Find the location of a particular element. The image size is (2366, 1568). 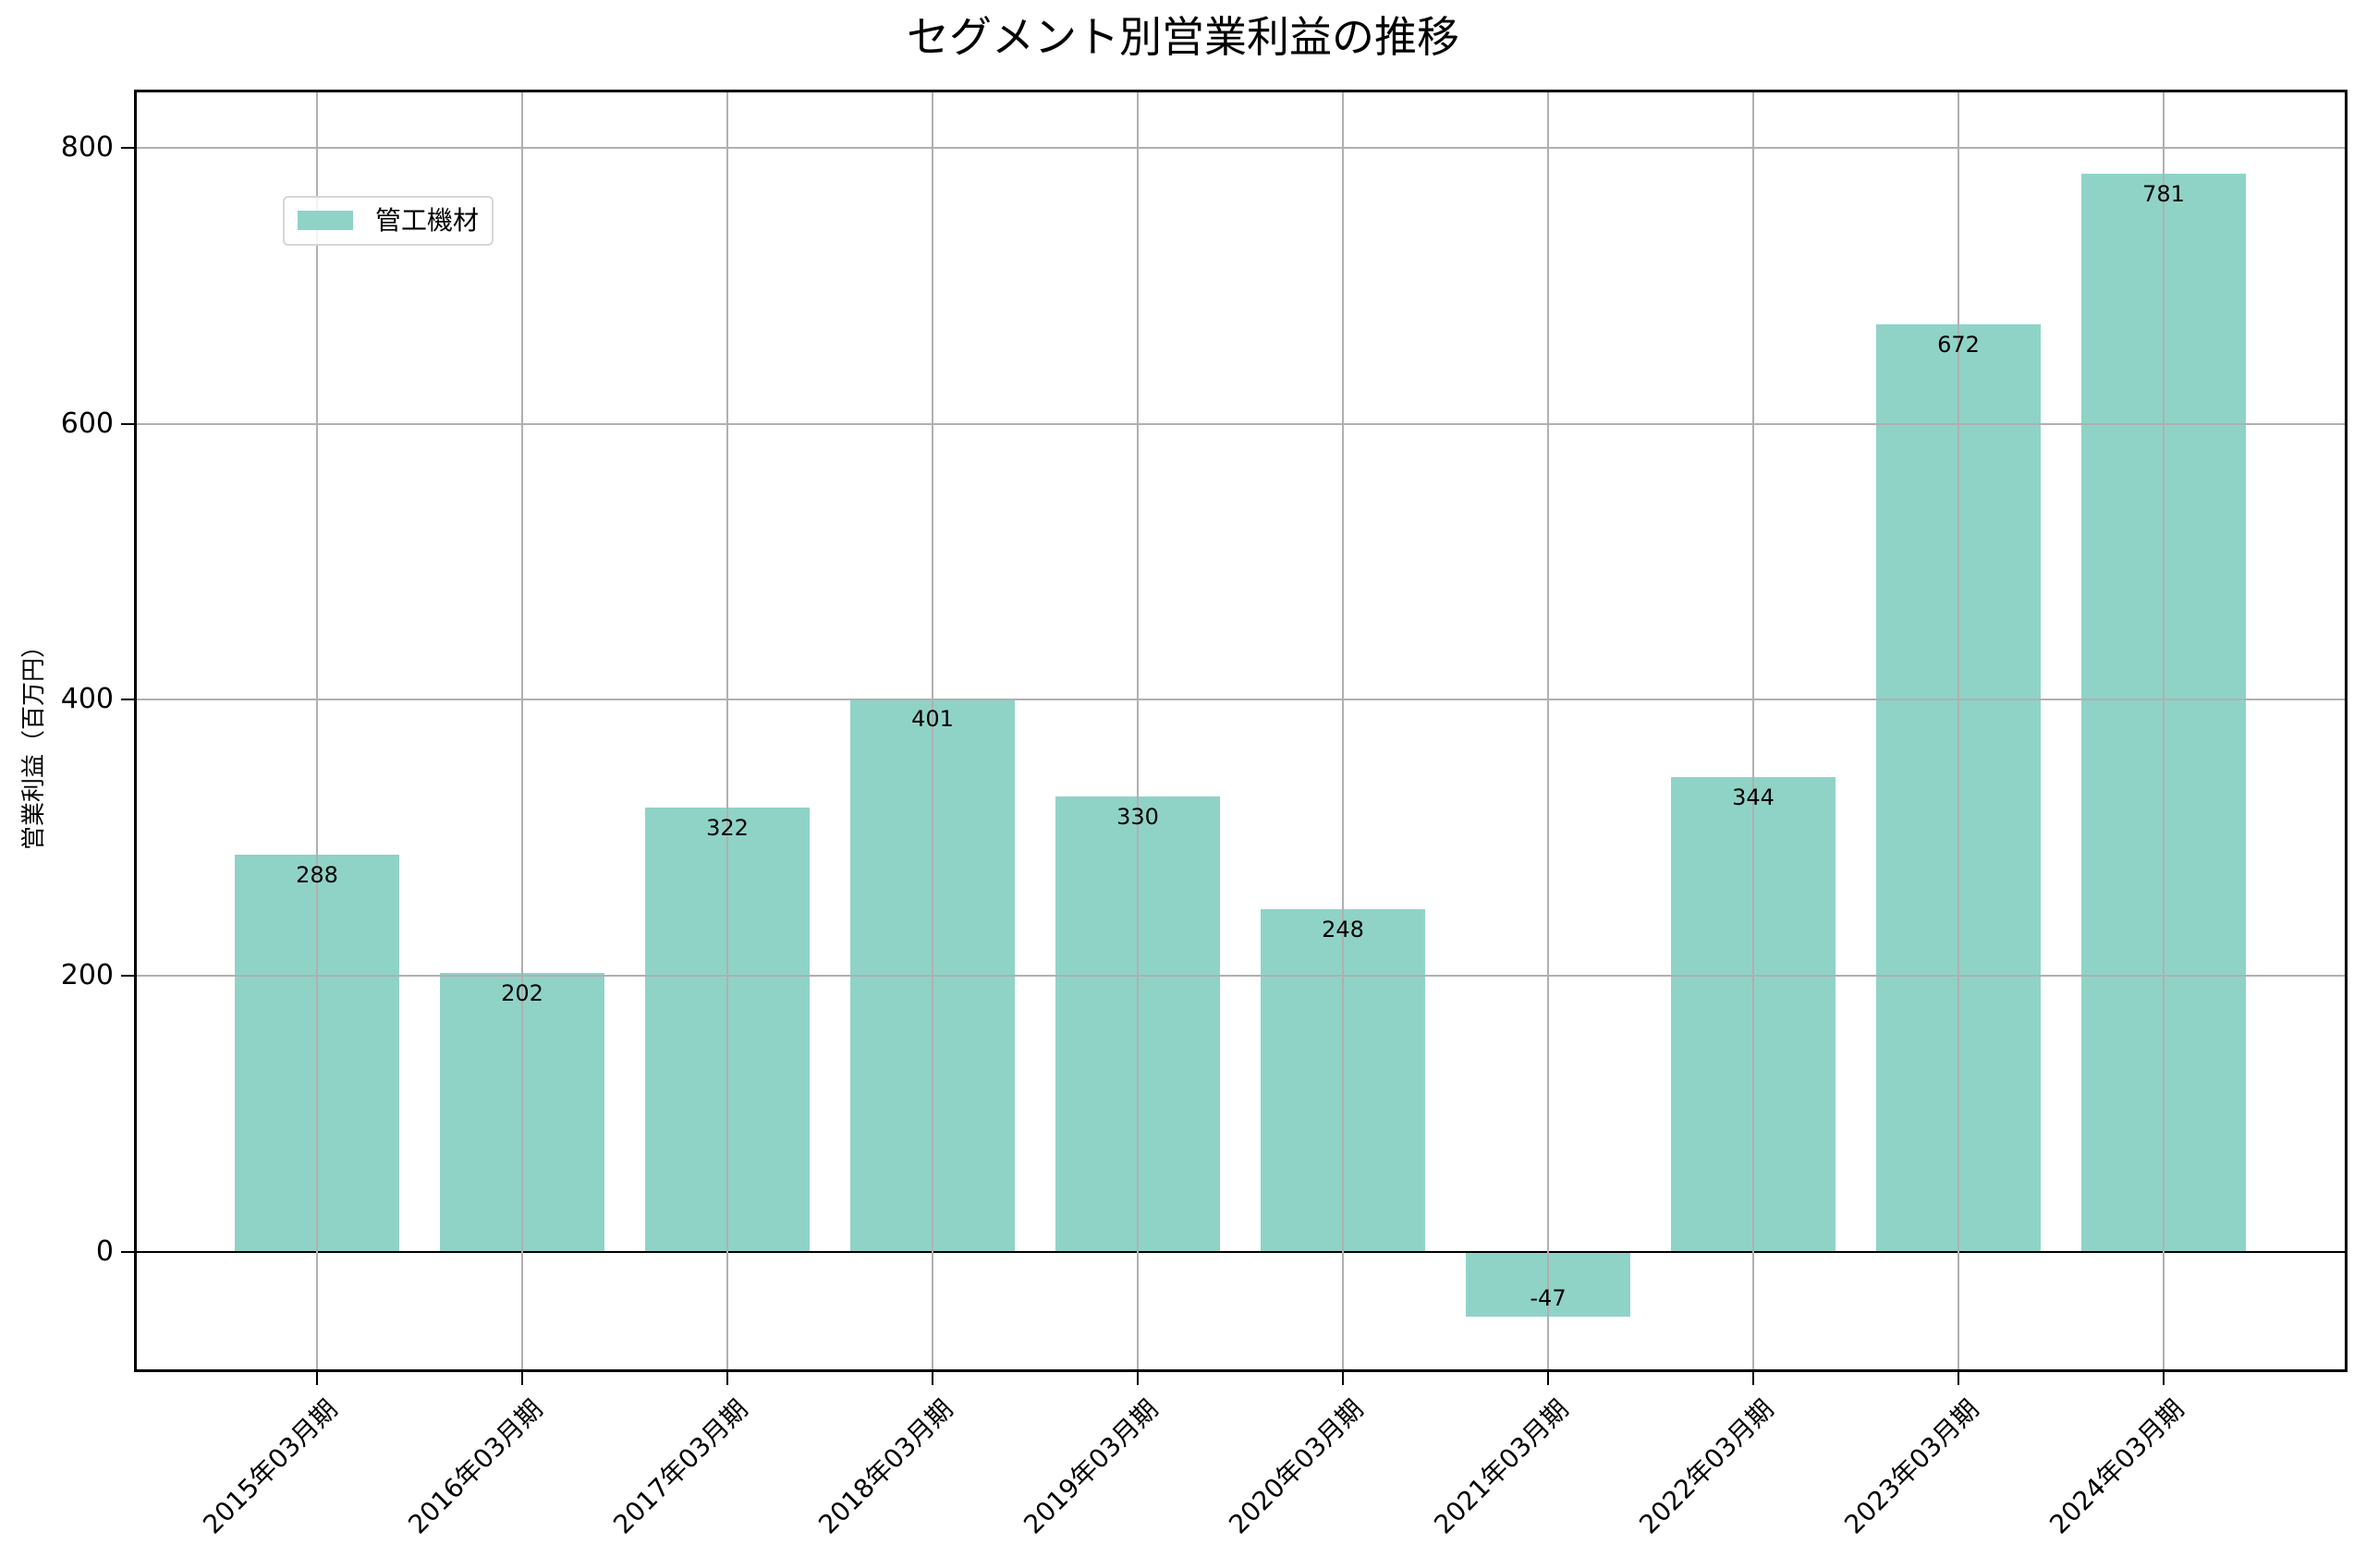

bar-value-label: 248 is located at coordinates (1343, 930).